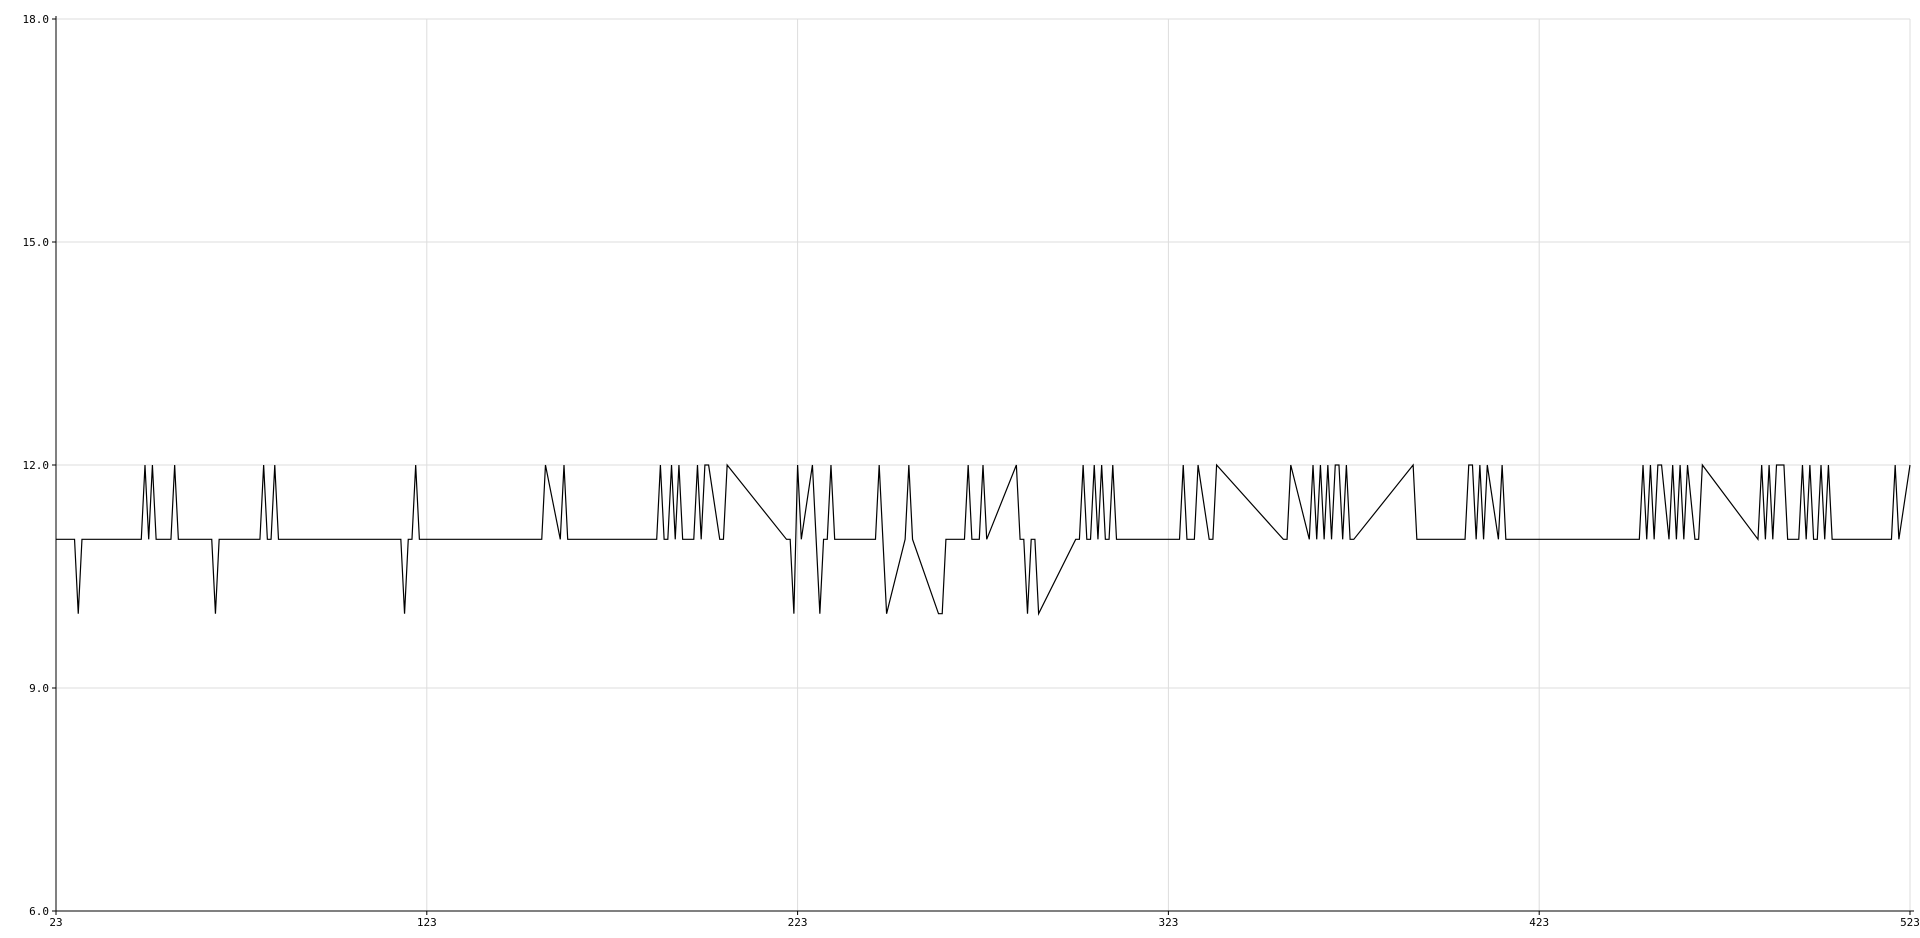  I want to click on y-tick-label: 18.0, so click(36, 19).